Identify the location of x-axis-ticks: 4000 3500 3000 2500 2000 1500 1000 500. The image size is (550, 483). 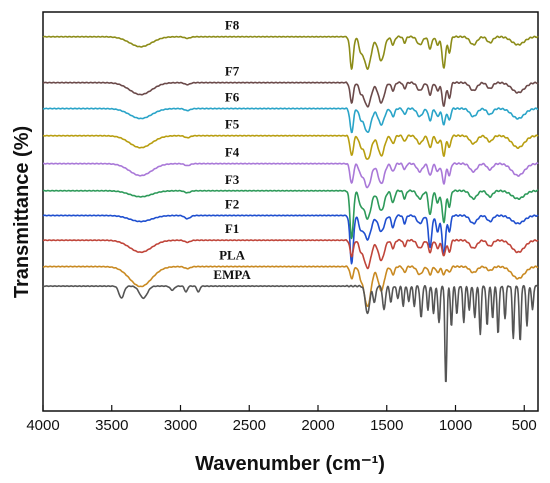
(281, 419).